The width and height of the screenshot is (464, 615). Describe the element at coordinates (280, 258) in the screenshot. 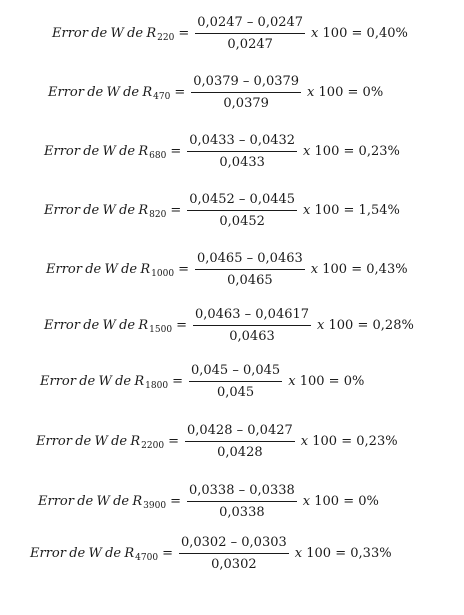

I see `numerator-b: 0,0463` at that location.